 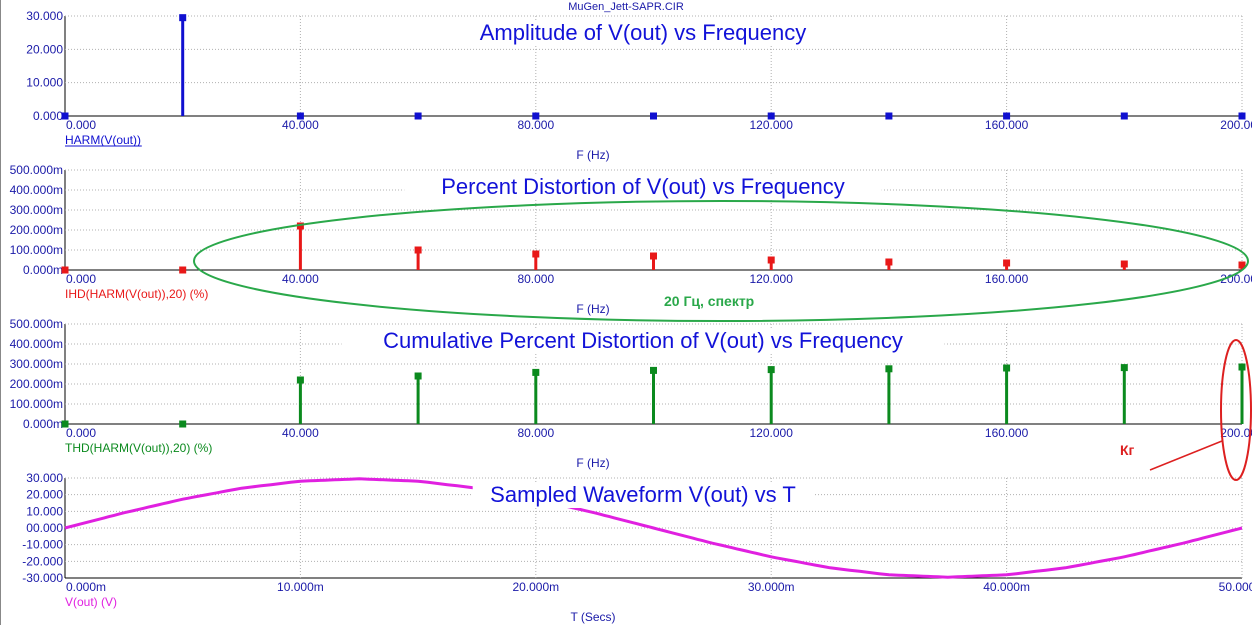 What do you see at coordinates (1127, 450) in the screenshot?
I see `kg-note: Кг` at bounding box center [1127, 450].